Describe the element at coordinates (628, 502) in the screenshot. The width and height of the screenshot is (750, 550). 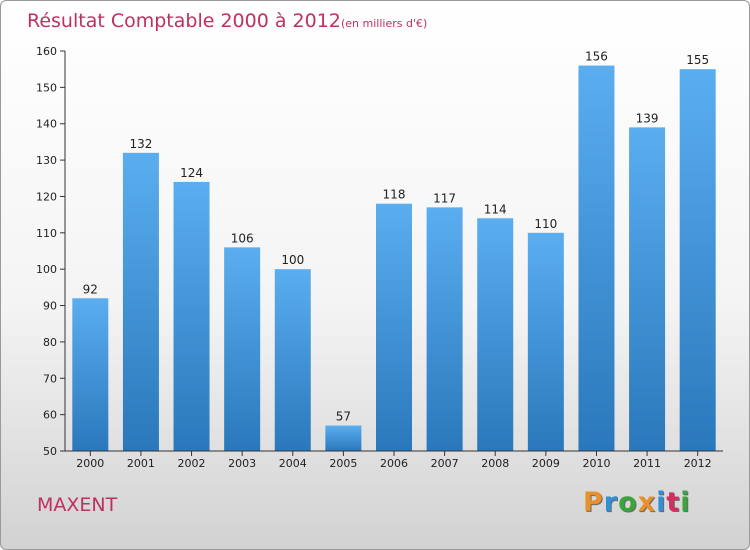
I see `brand-letter: o` at that location.